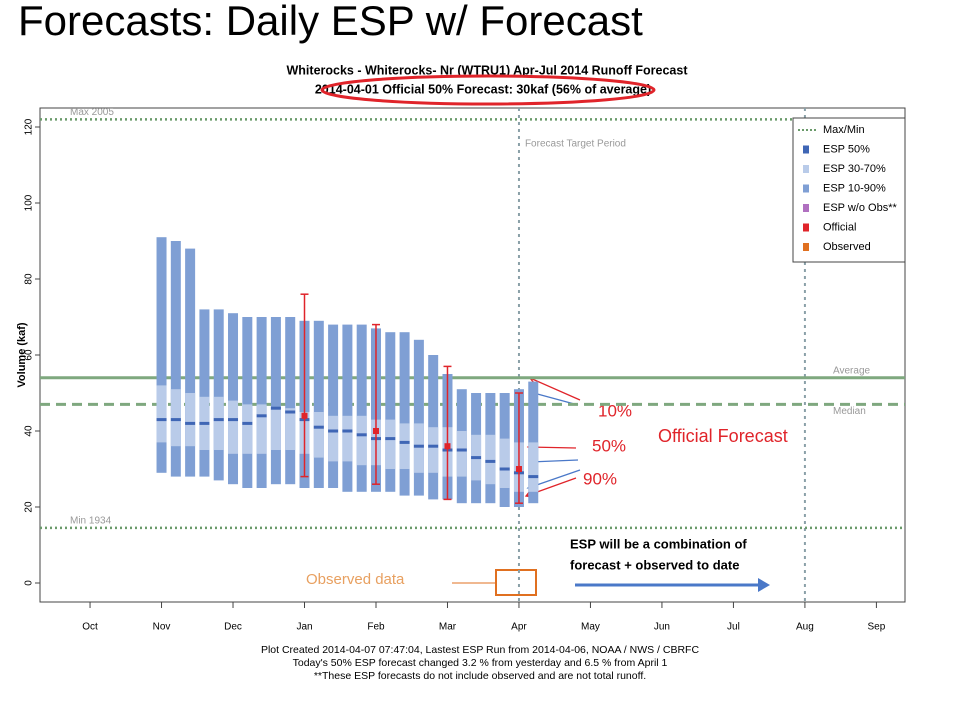 The image size is (960, 725). Describe the element at coordinates (90, 627) in the screenshot. I see `x-tick-label: Oct` at that location.